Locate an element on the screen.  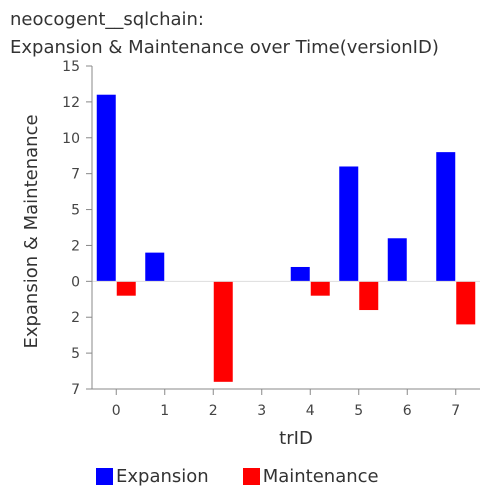
y-axis-title: Expansion & Maintenance is located at coordinates (31, 231).